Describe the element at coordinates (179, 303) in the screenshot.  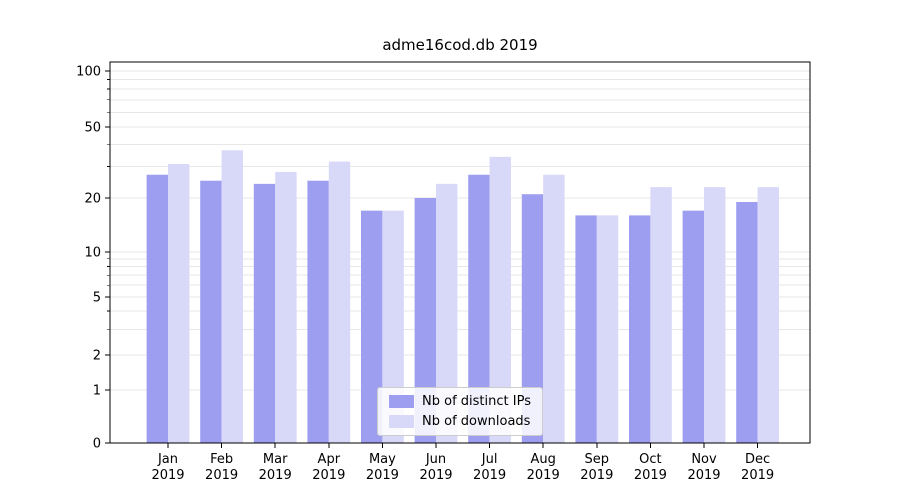
I see `bar-downloads-jan` at that location.